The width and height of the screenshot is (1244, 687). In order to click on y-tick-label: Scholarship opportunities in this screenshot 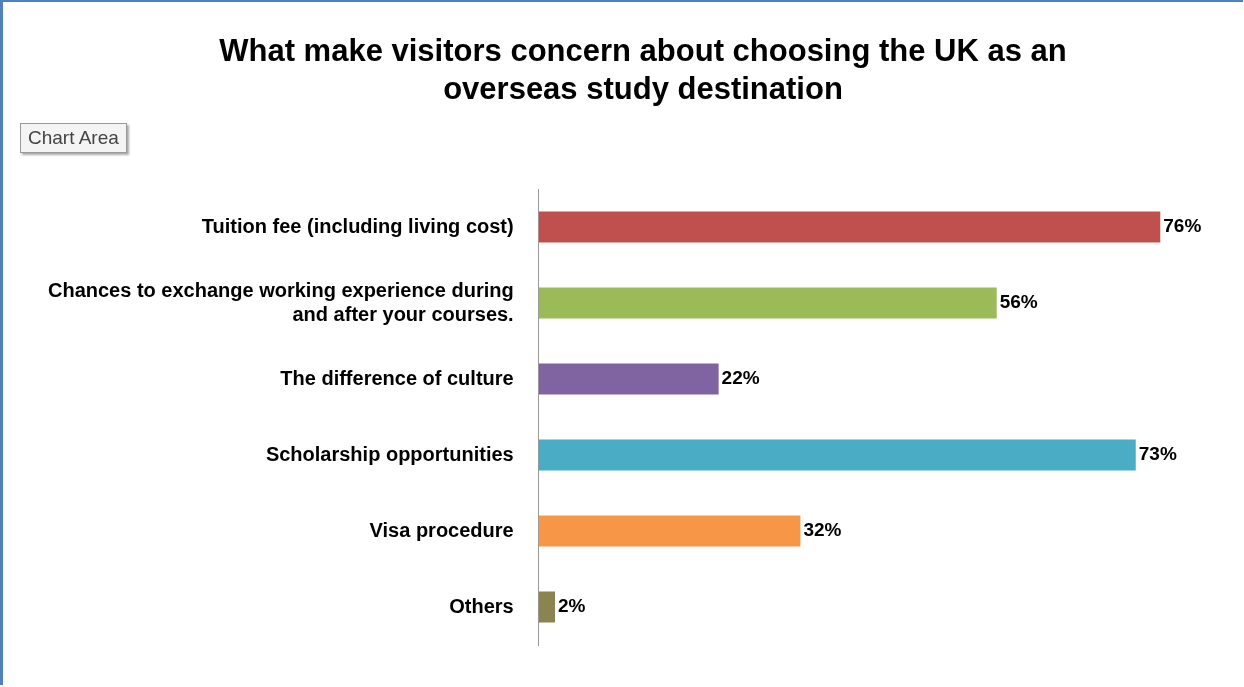, I will do `click(389, 453)`.